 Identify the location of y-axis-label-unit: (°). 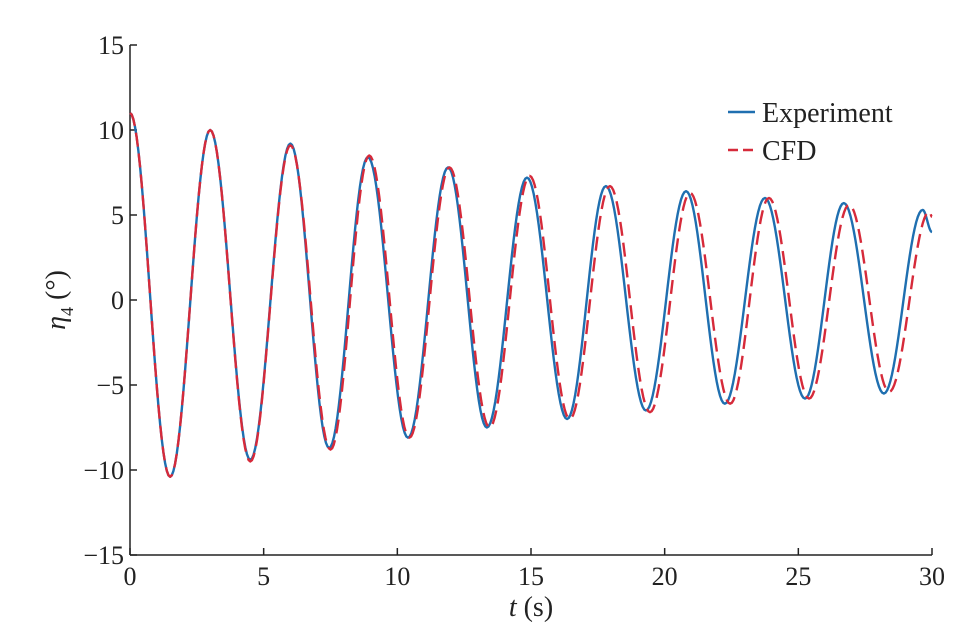
(56, 288).